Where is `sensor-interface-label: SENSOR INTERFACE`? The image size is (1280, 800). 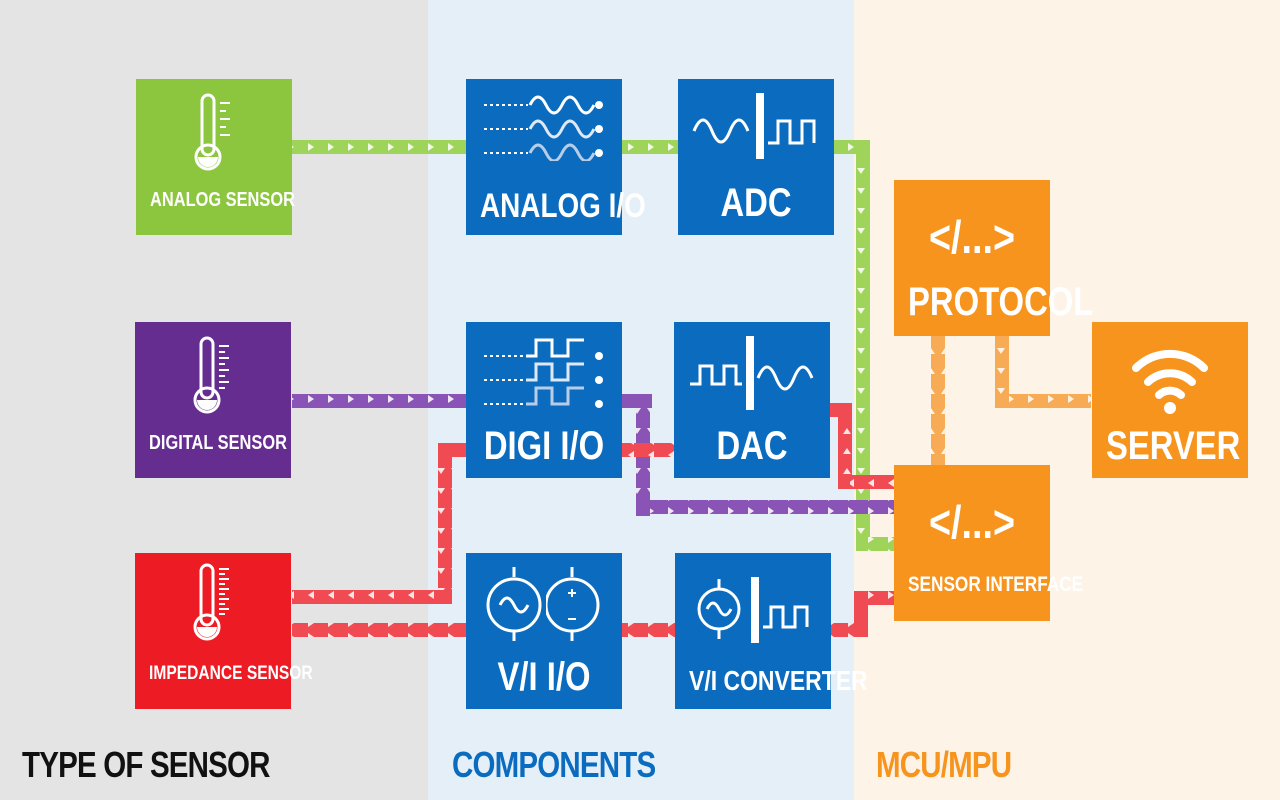
sensor-interface-label: SENSOR INTERFACE is located at coordinates (996, 584).